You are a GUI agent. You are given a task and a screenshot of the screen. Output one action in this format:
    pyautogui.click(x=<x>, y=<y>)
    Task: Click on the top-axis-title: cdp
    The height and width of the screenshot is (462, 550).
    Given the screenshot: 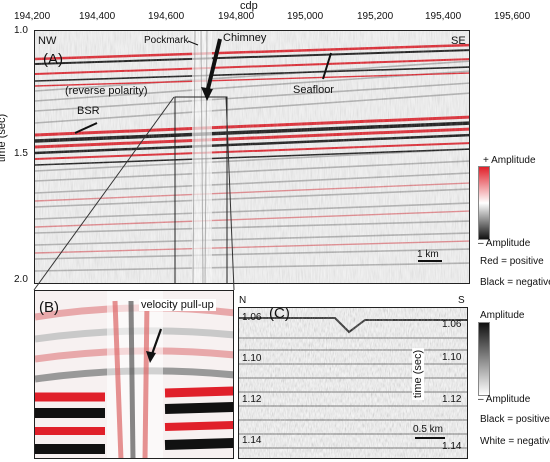 What is the action you would take?
    pyautogui.click(x=249, y=6)
    